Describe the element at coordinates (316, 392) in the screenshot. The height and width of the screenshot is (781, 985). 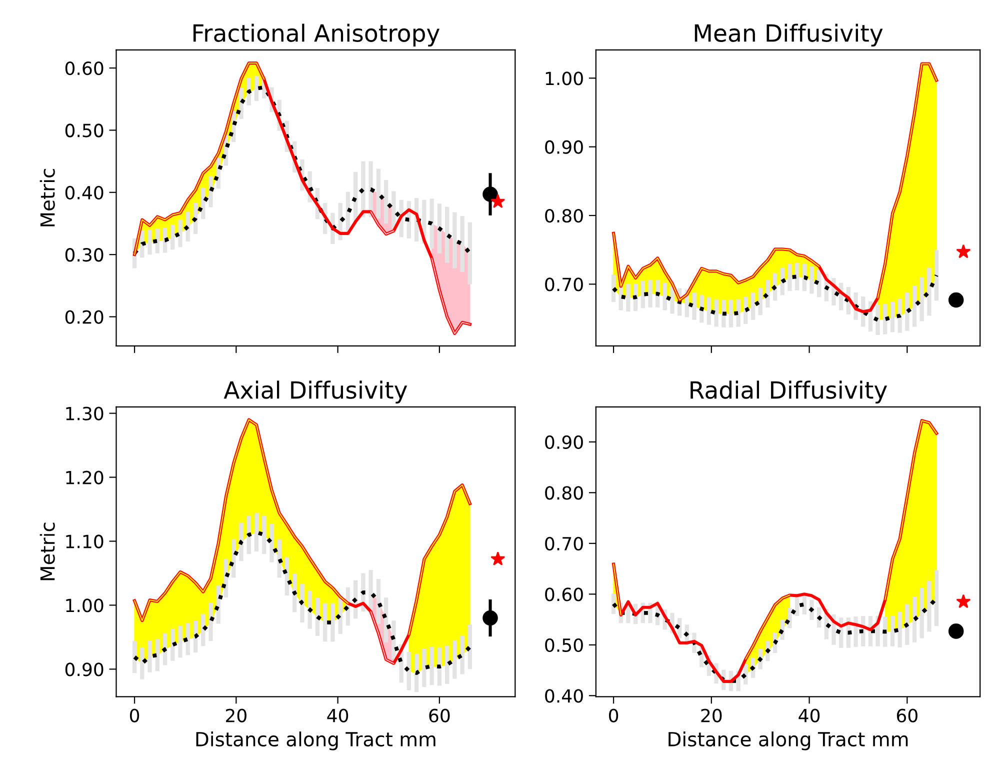
I see `chart-title: Axial Diffusivity` at that location.